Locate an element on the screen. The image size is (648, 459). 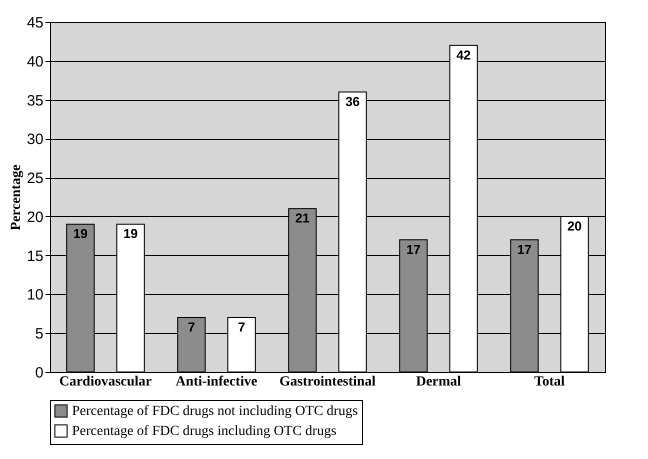
y-tick-label: 25 is located at coordinates (35, 179).